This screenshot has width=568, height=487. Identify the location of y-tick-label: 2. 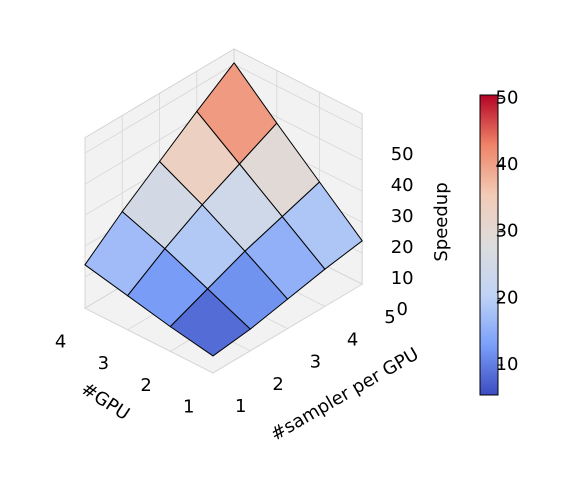
(277, 384).